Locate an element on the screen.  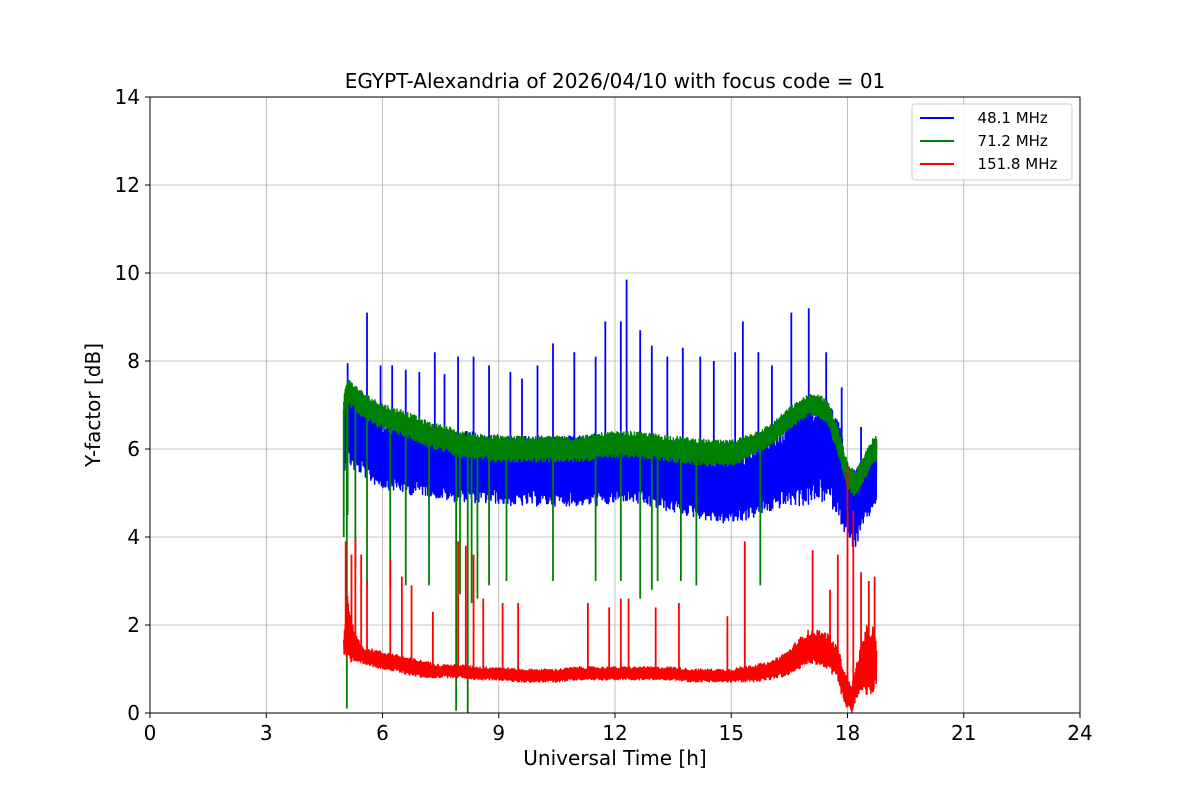
y-axis-label: Y-factor [dB] is located at coordinates (93, 405).